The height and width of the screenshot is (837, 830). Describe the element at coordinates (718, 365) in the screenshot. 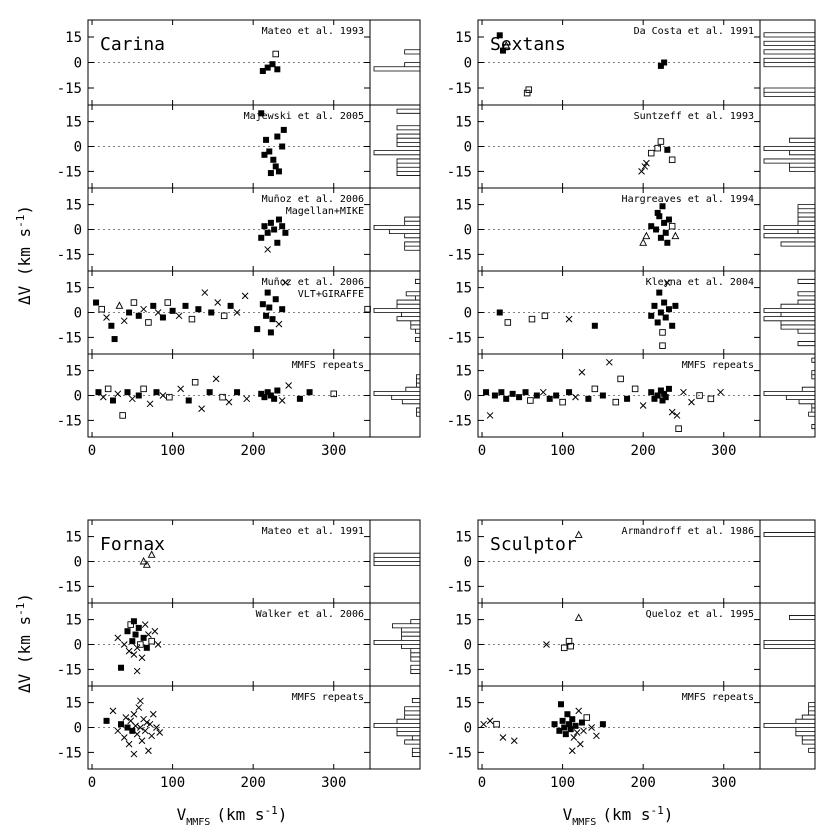

I see `panel-reference-label: MMFS repeats` at that location.